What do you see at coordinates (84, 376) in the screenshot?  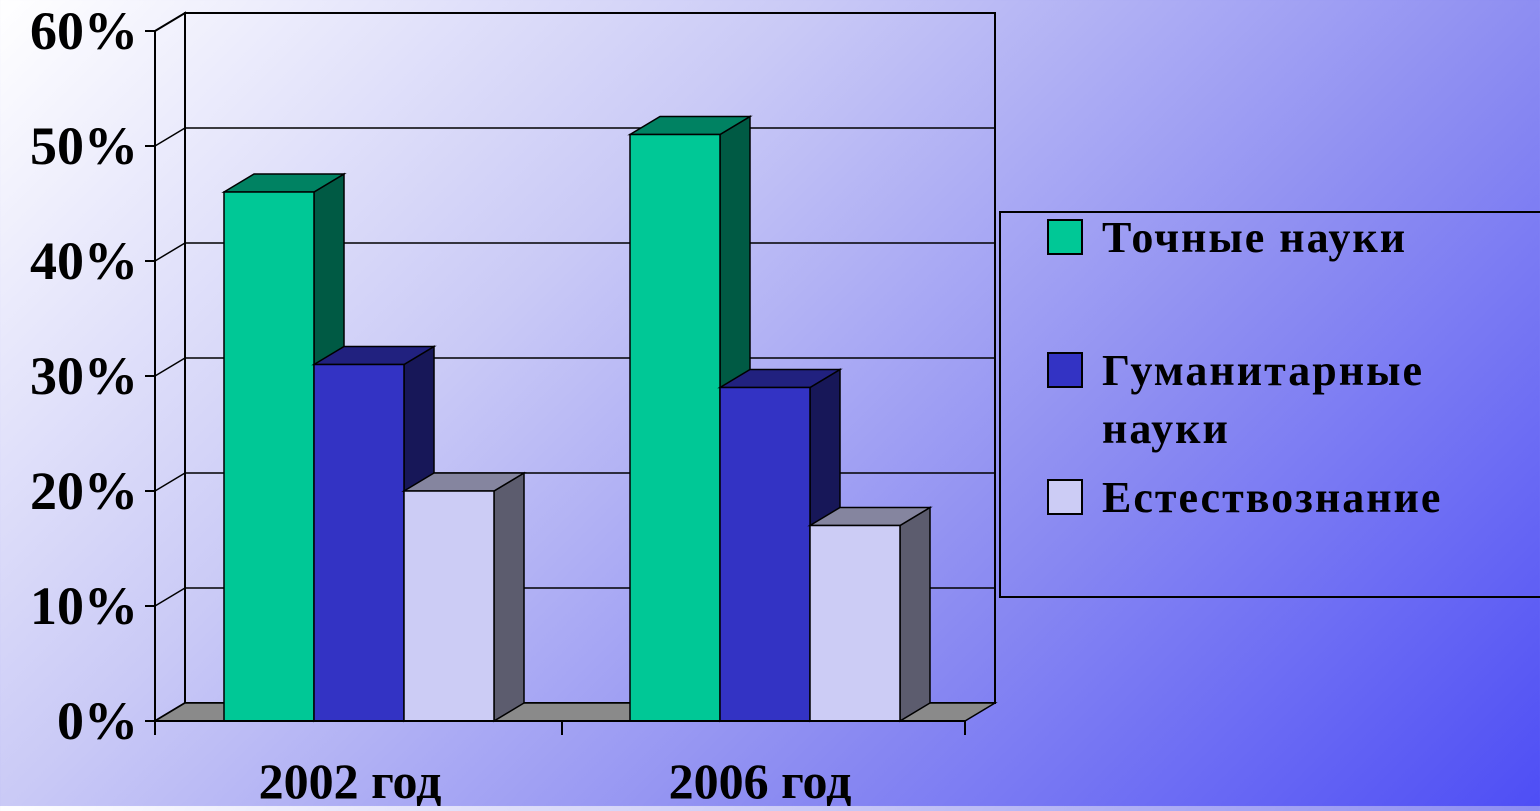 I see `y-tick-label: 30%` at bounding box center [84, 376].